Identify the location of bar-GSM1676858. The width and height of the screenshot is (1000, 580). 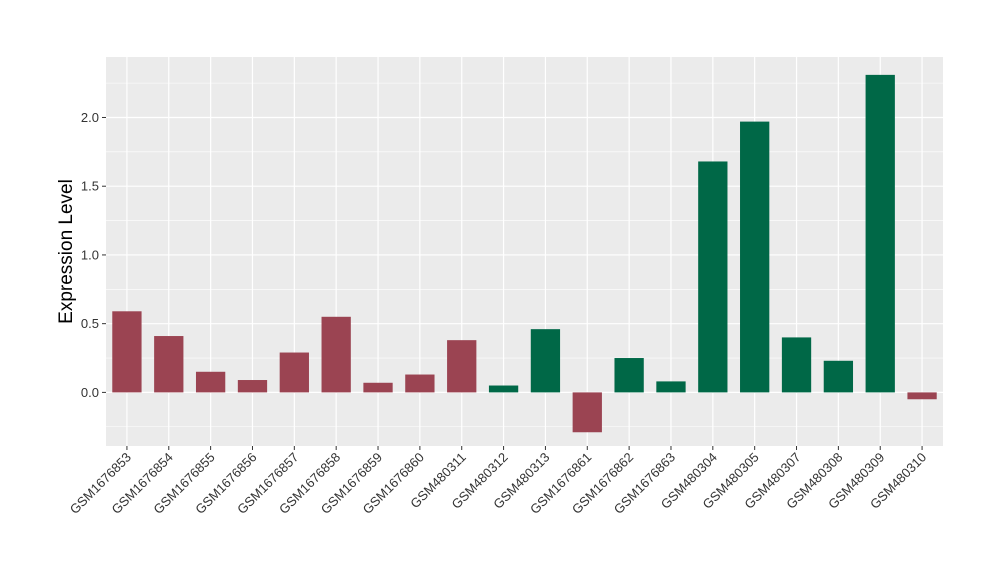
(336, 354).